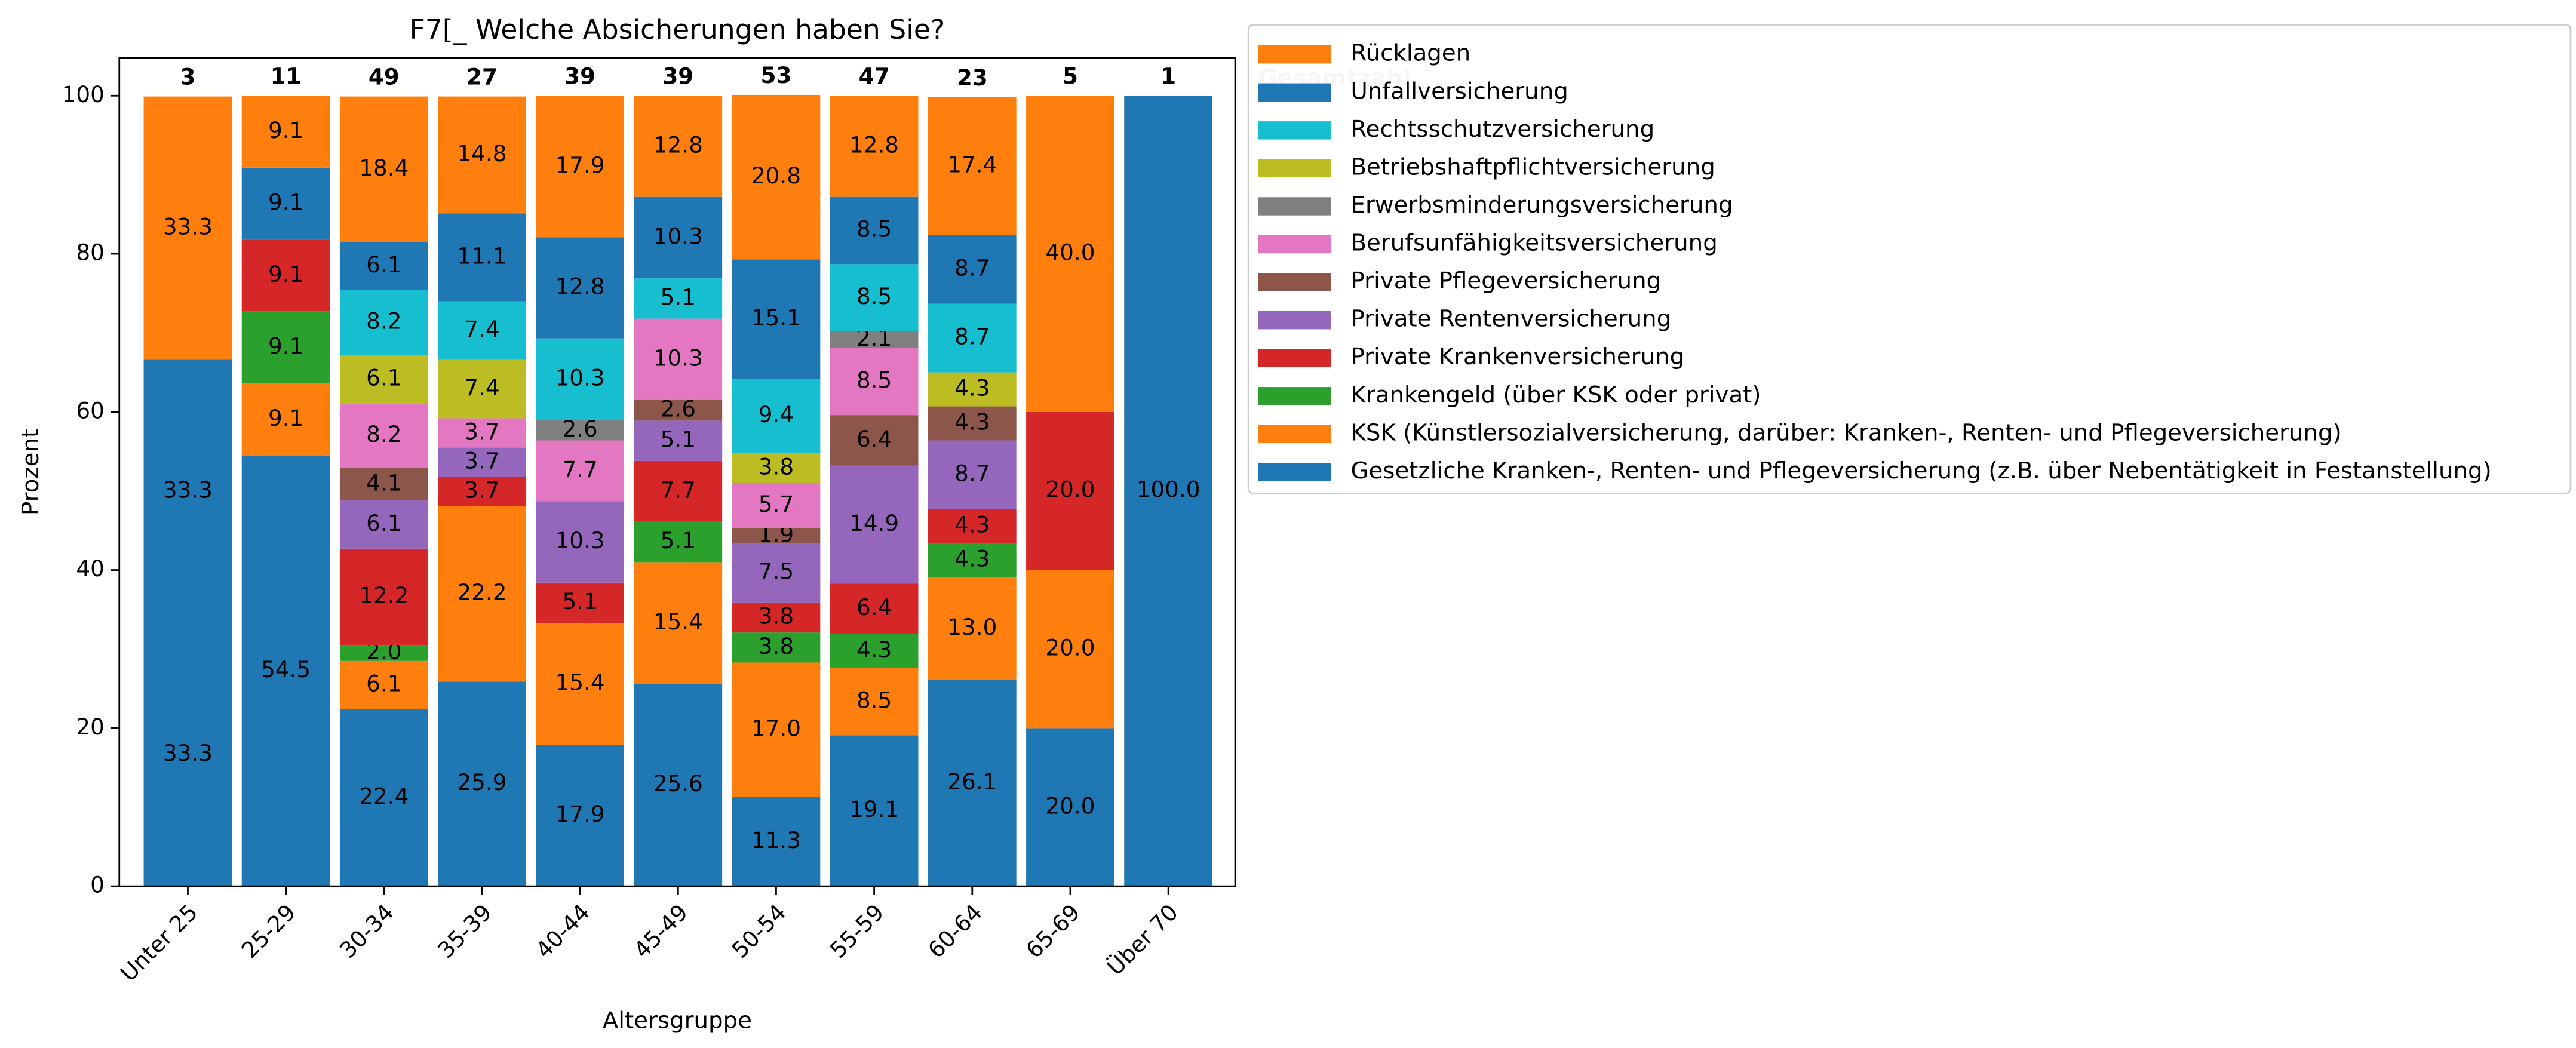 Image resolution: width=2576 pixels, height=1048 pixels. I want to click on x-tick-label: 45-49, so click(660, 932).